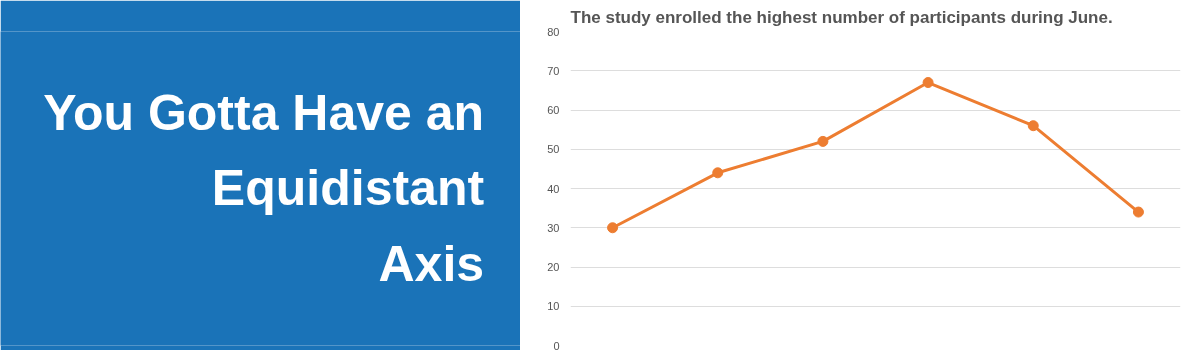 The height and width of the screenshot is (350, 1200). Describe the element at coordinates (553, 149) in the screenshot. I see `y-tick-label: 50` at that location.